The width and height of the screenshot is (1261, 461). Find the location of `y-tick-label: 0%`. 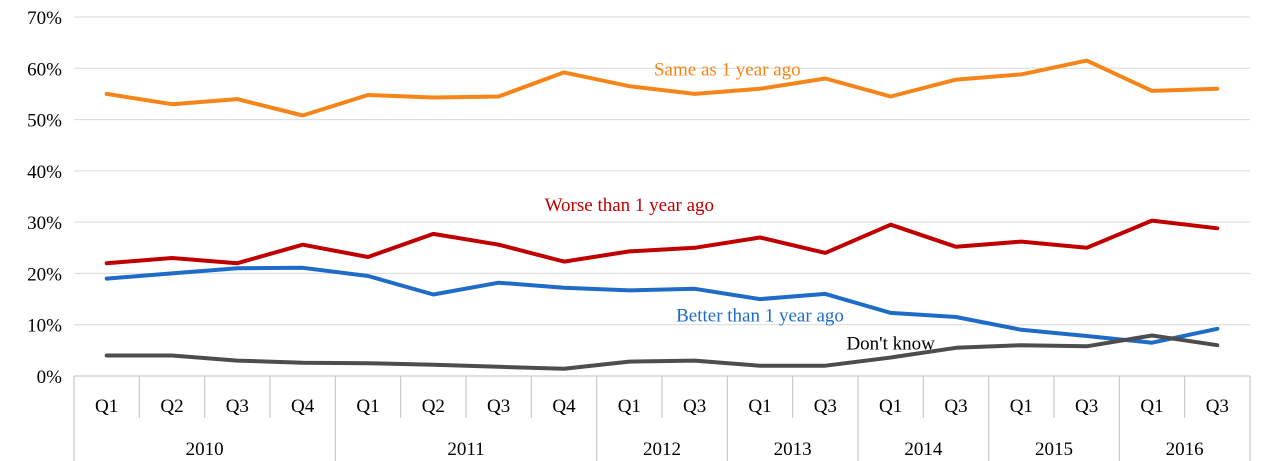

y-tick-label: 0% is located at coordinates (50, 377).